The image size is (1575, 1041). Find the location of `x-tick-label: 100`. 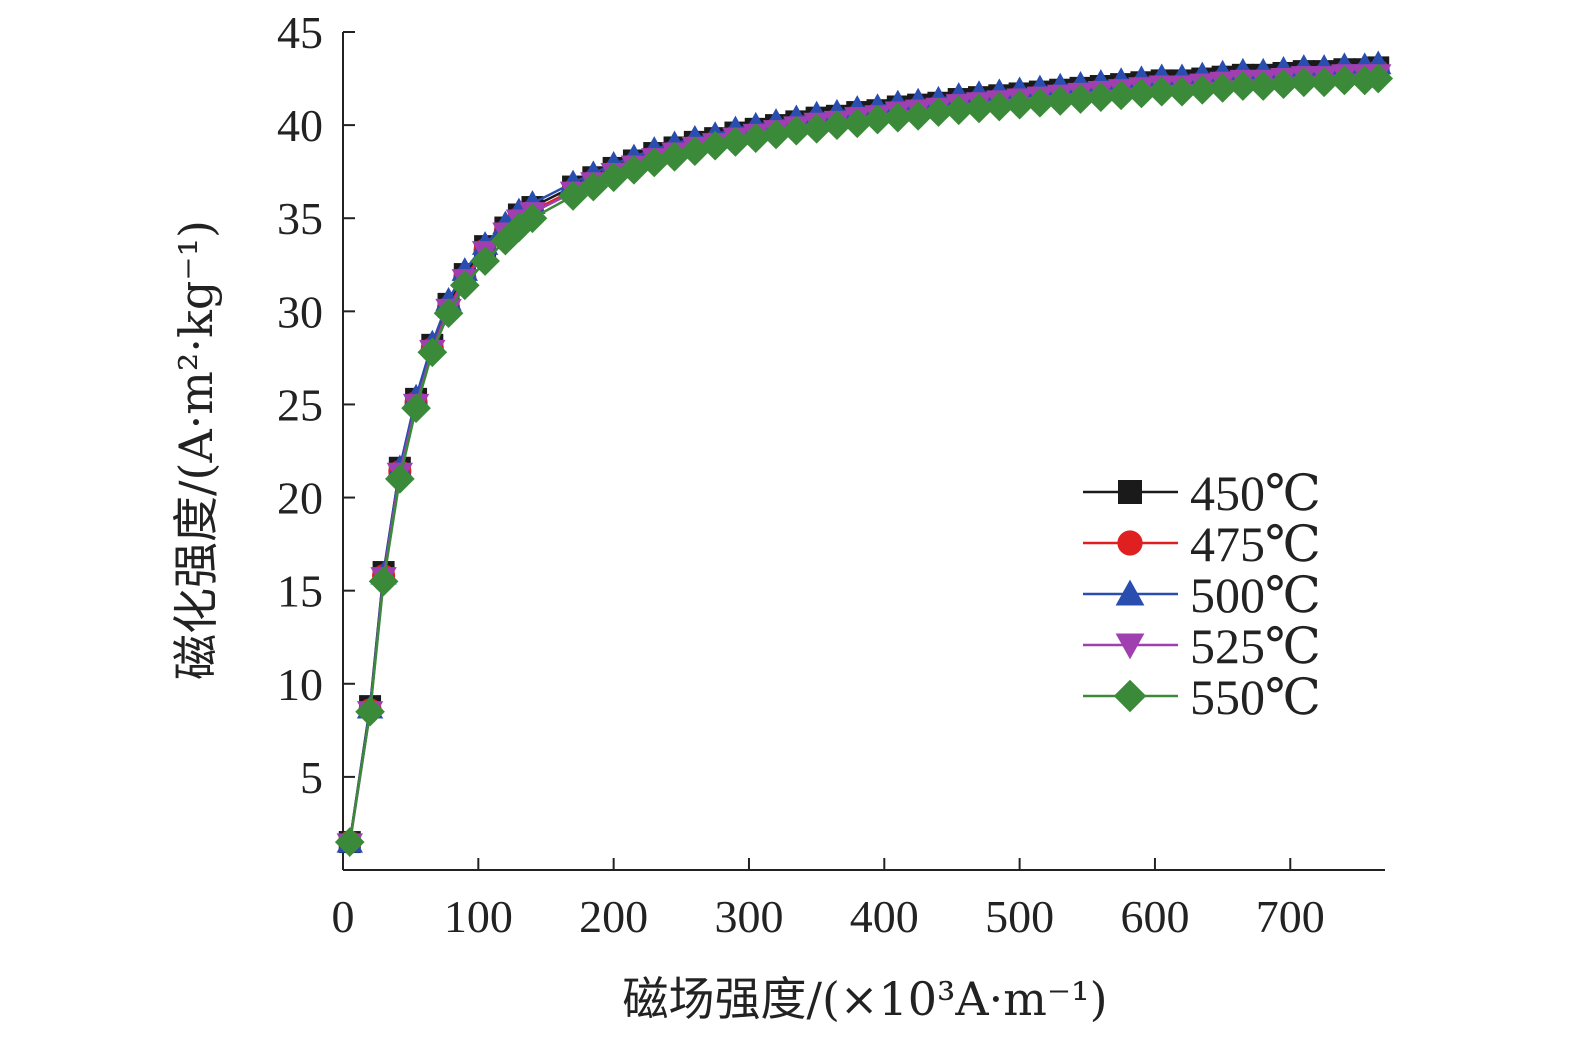

x-tick-label: 100 is located at coordinates (478, 916).